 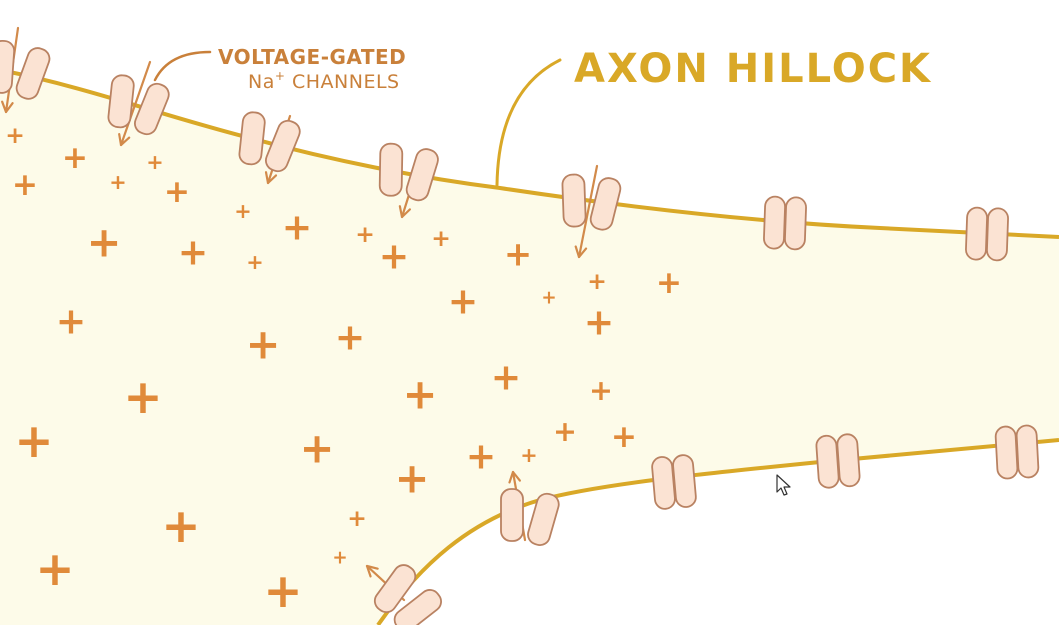 I want to click on channels-label-na: Na, so click(x=261, y=82).